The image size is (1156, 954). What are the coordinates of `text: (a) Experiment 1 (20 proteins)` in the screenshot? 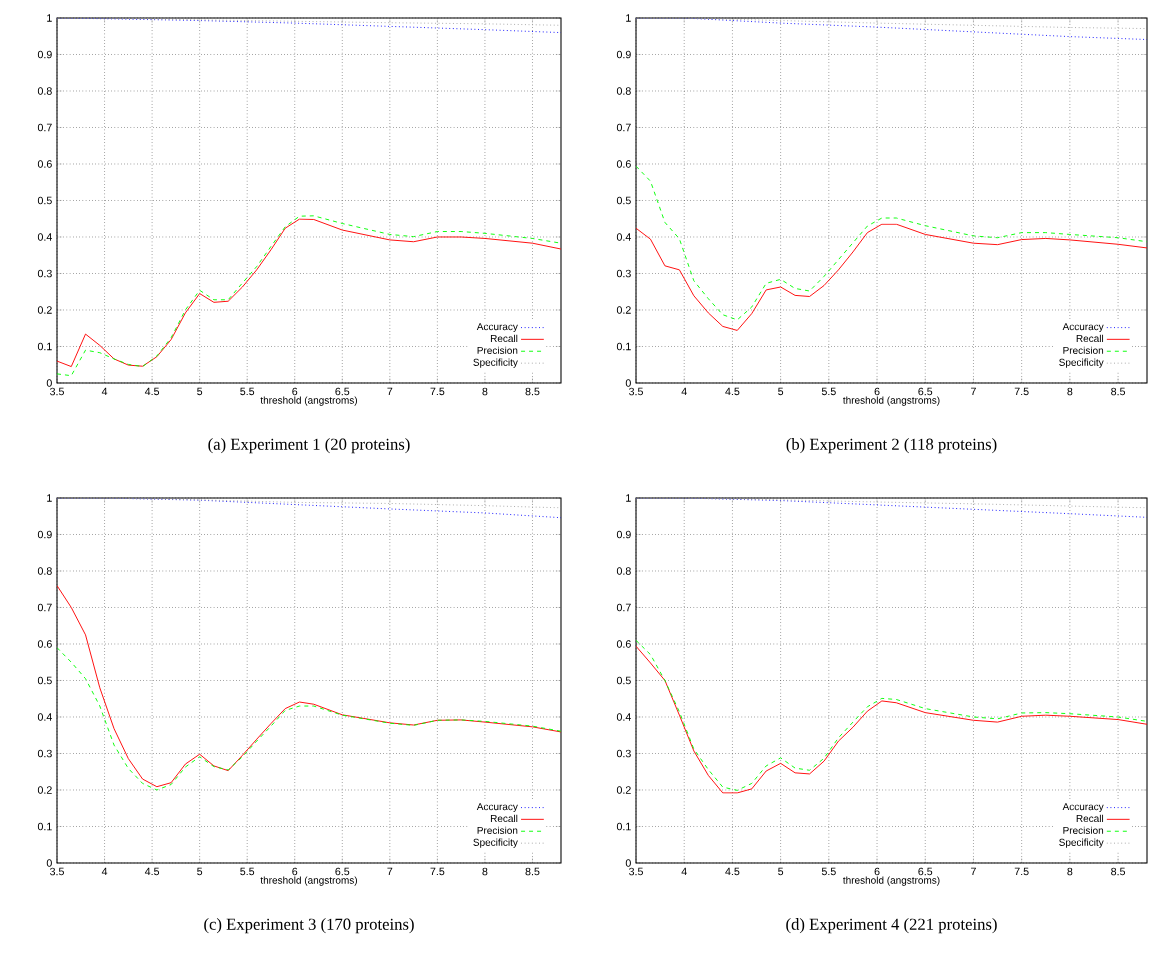 It's located at (309, 446).